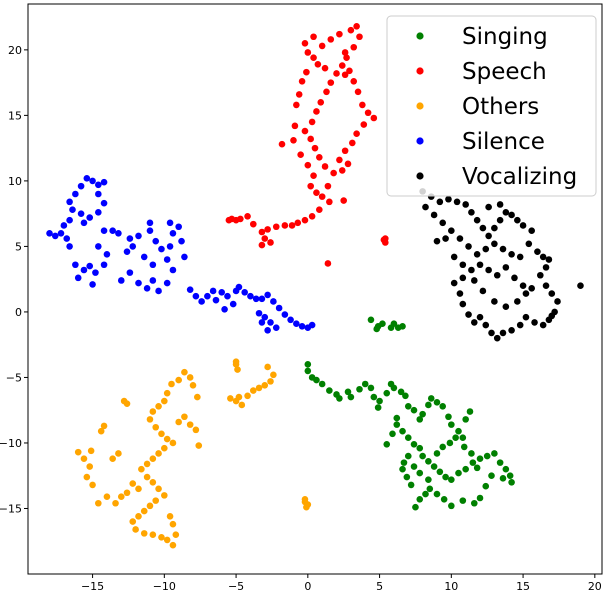  Describe the element at coordinates (505, 37) in the screenshot. I see `legend-label-singing: Singing` at that location.